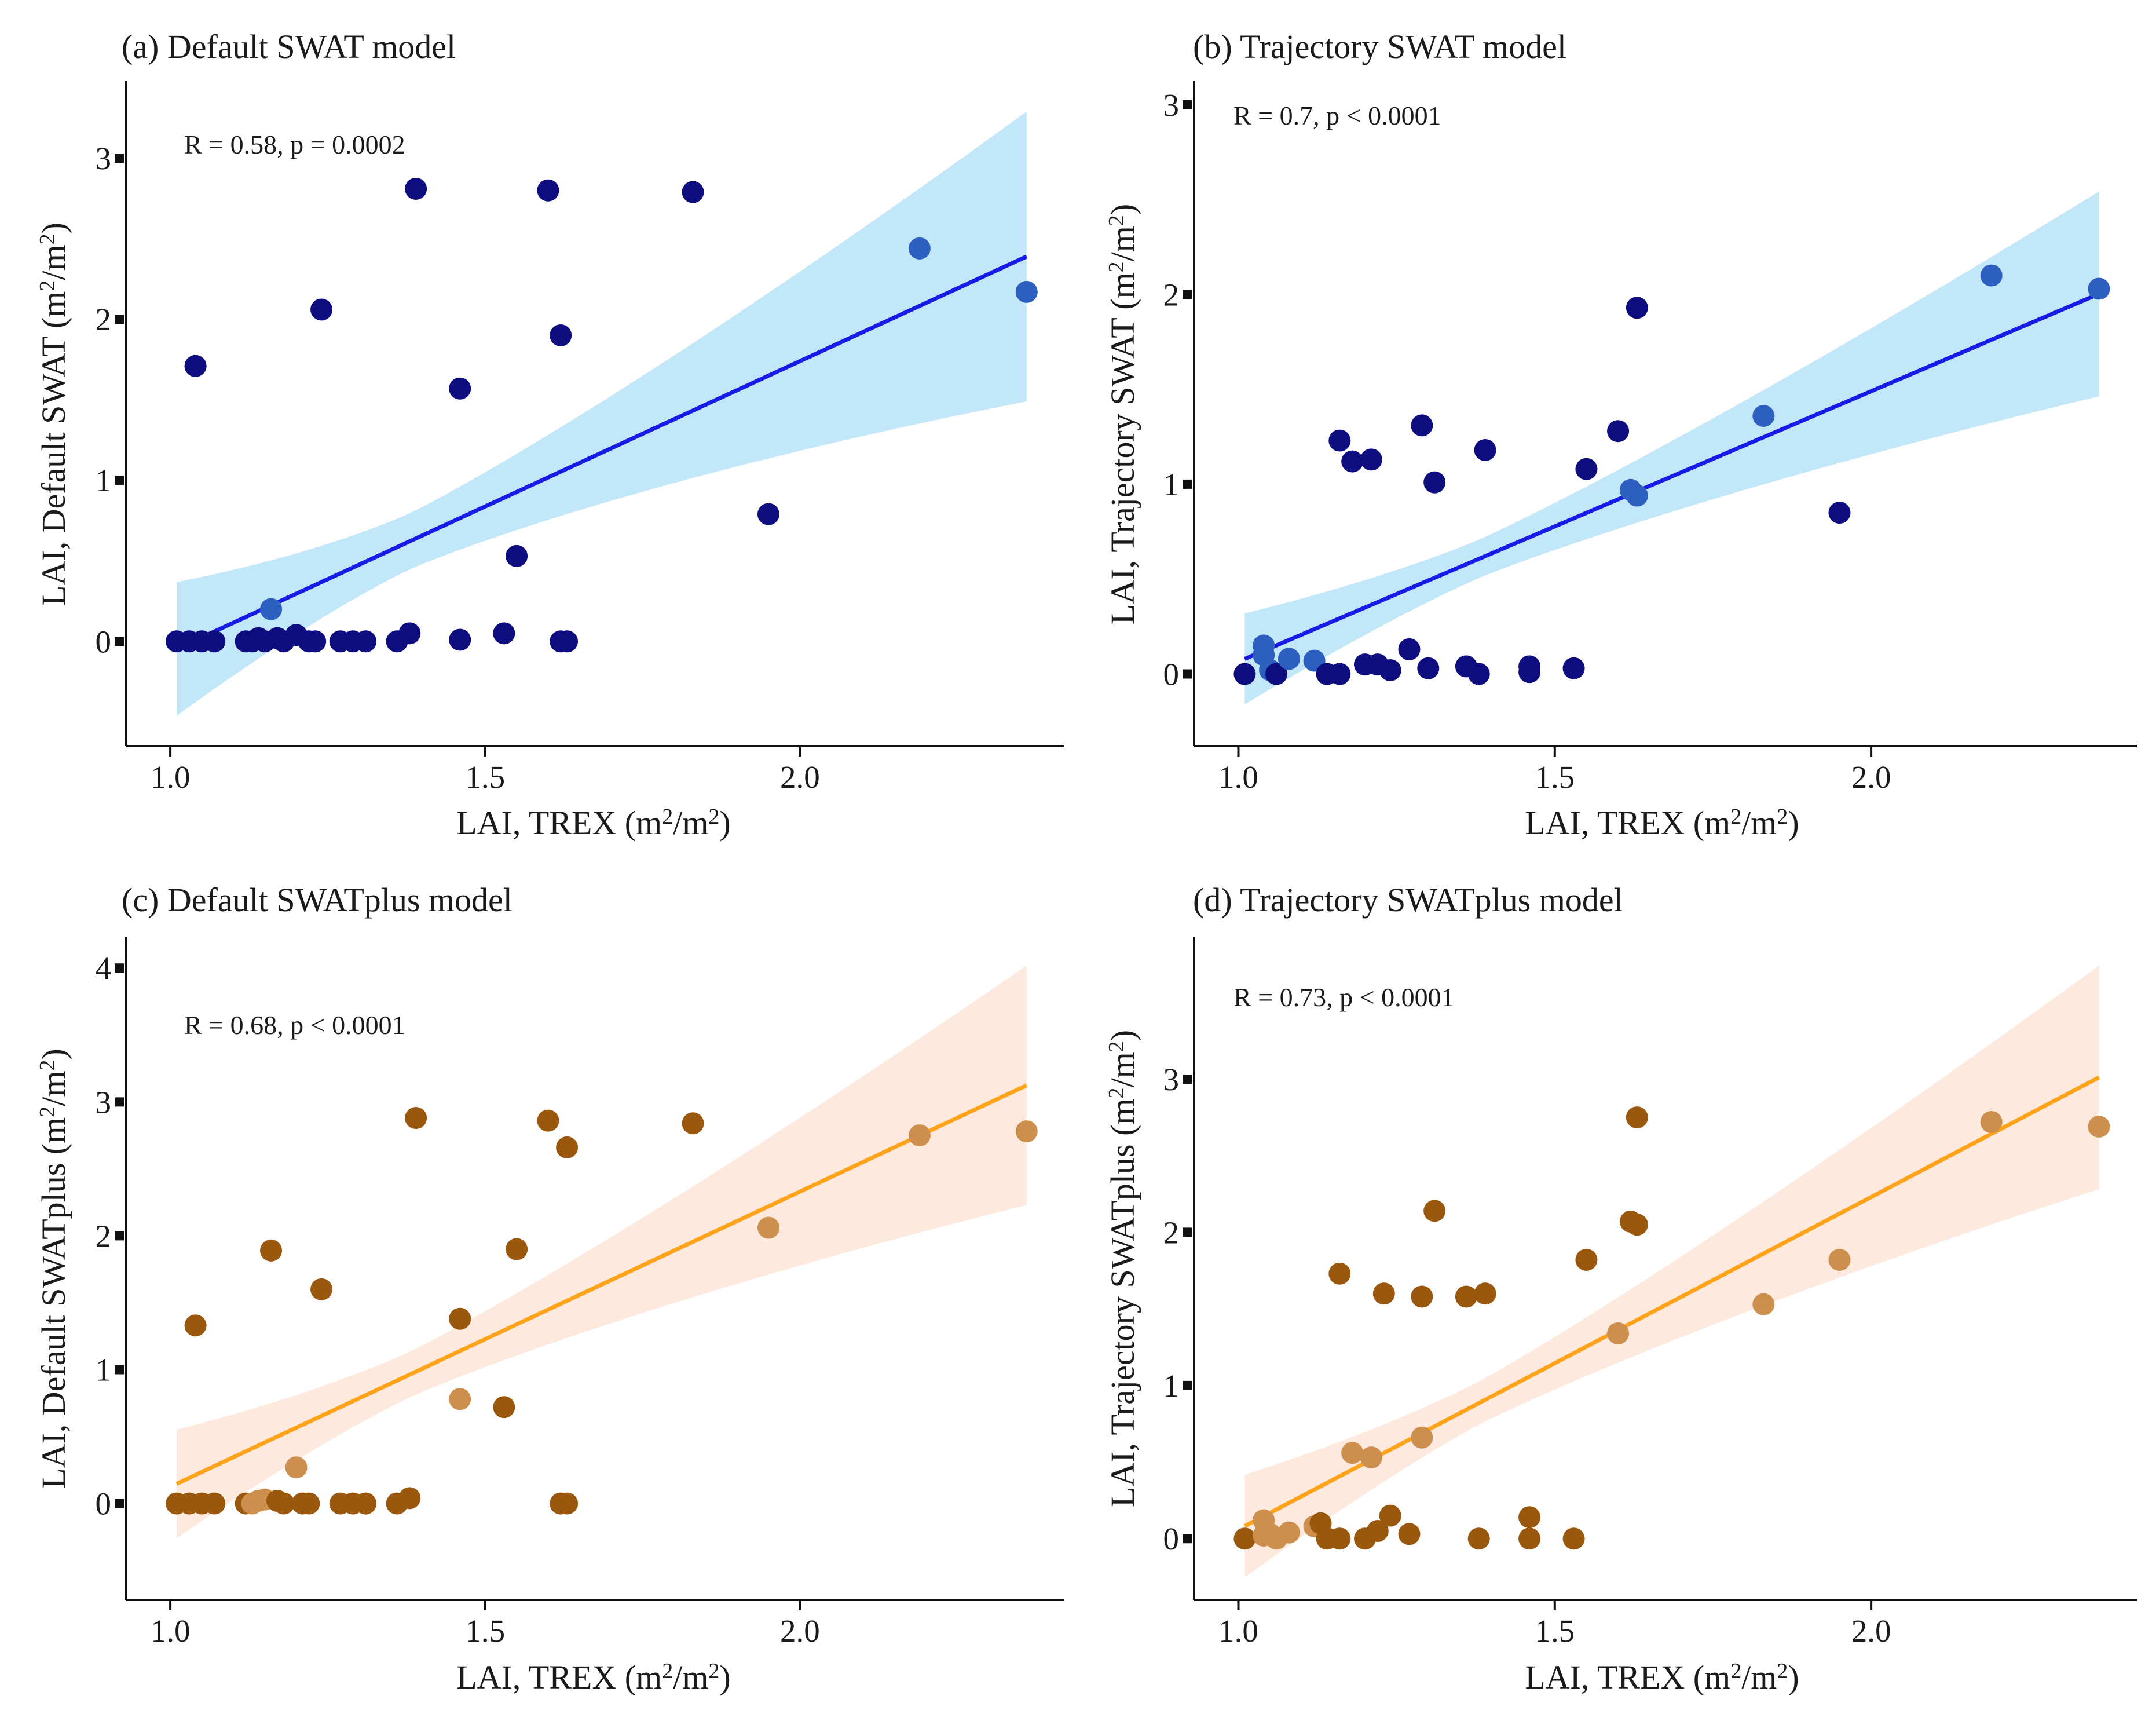 This screenshot has width=2156, height=1714. I want to click on correlation-annotation: R = 0.68, p < 0.0001, so click(294, 1025).